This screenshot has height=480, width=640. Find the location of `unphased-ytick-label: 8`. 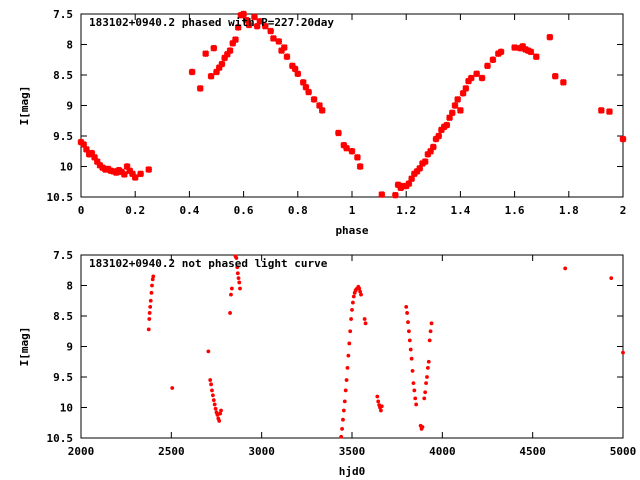

unphased-ytick-label: 8 is located at coordinates (69, 286).